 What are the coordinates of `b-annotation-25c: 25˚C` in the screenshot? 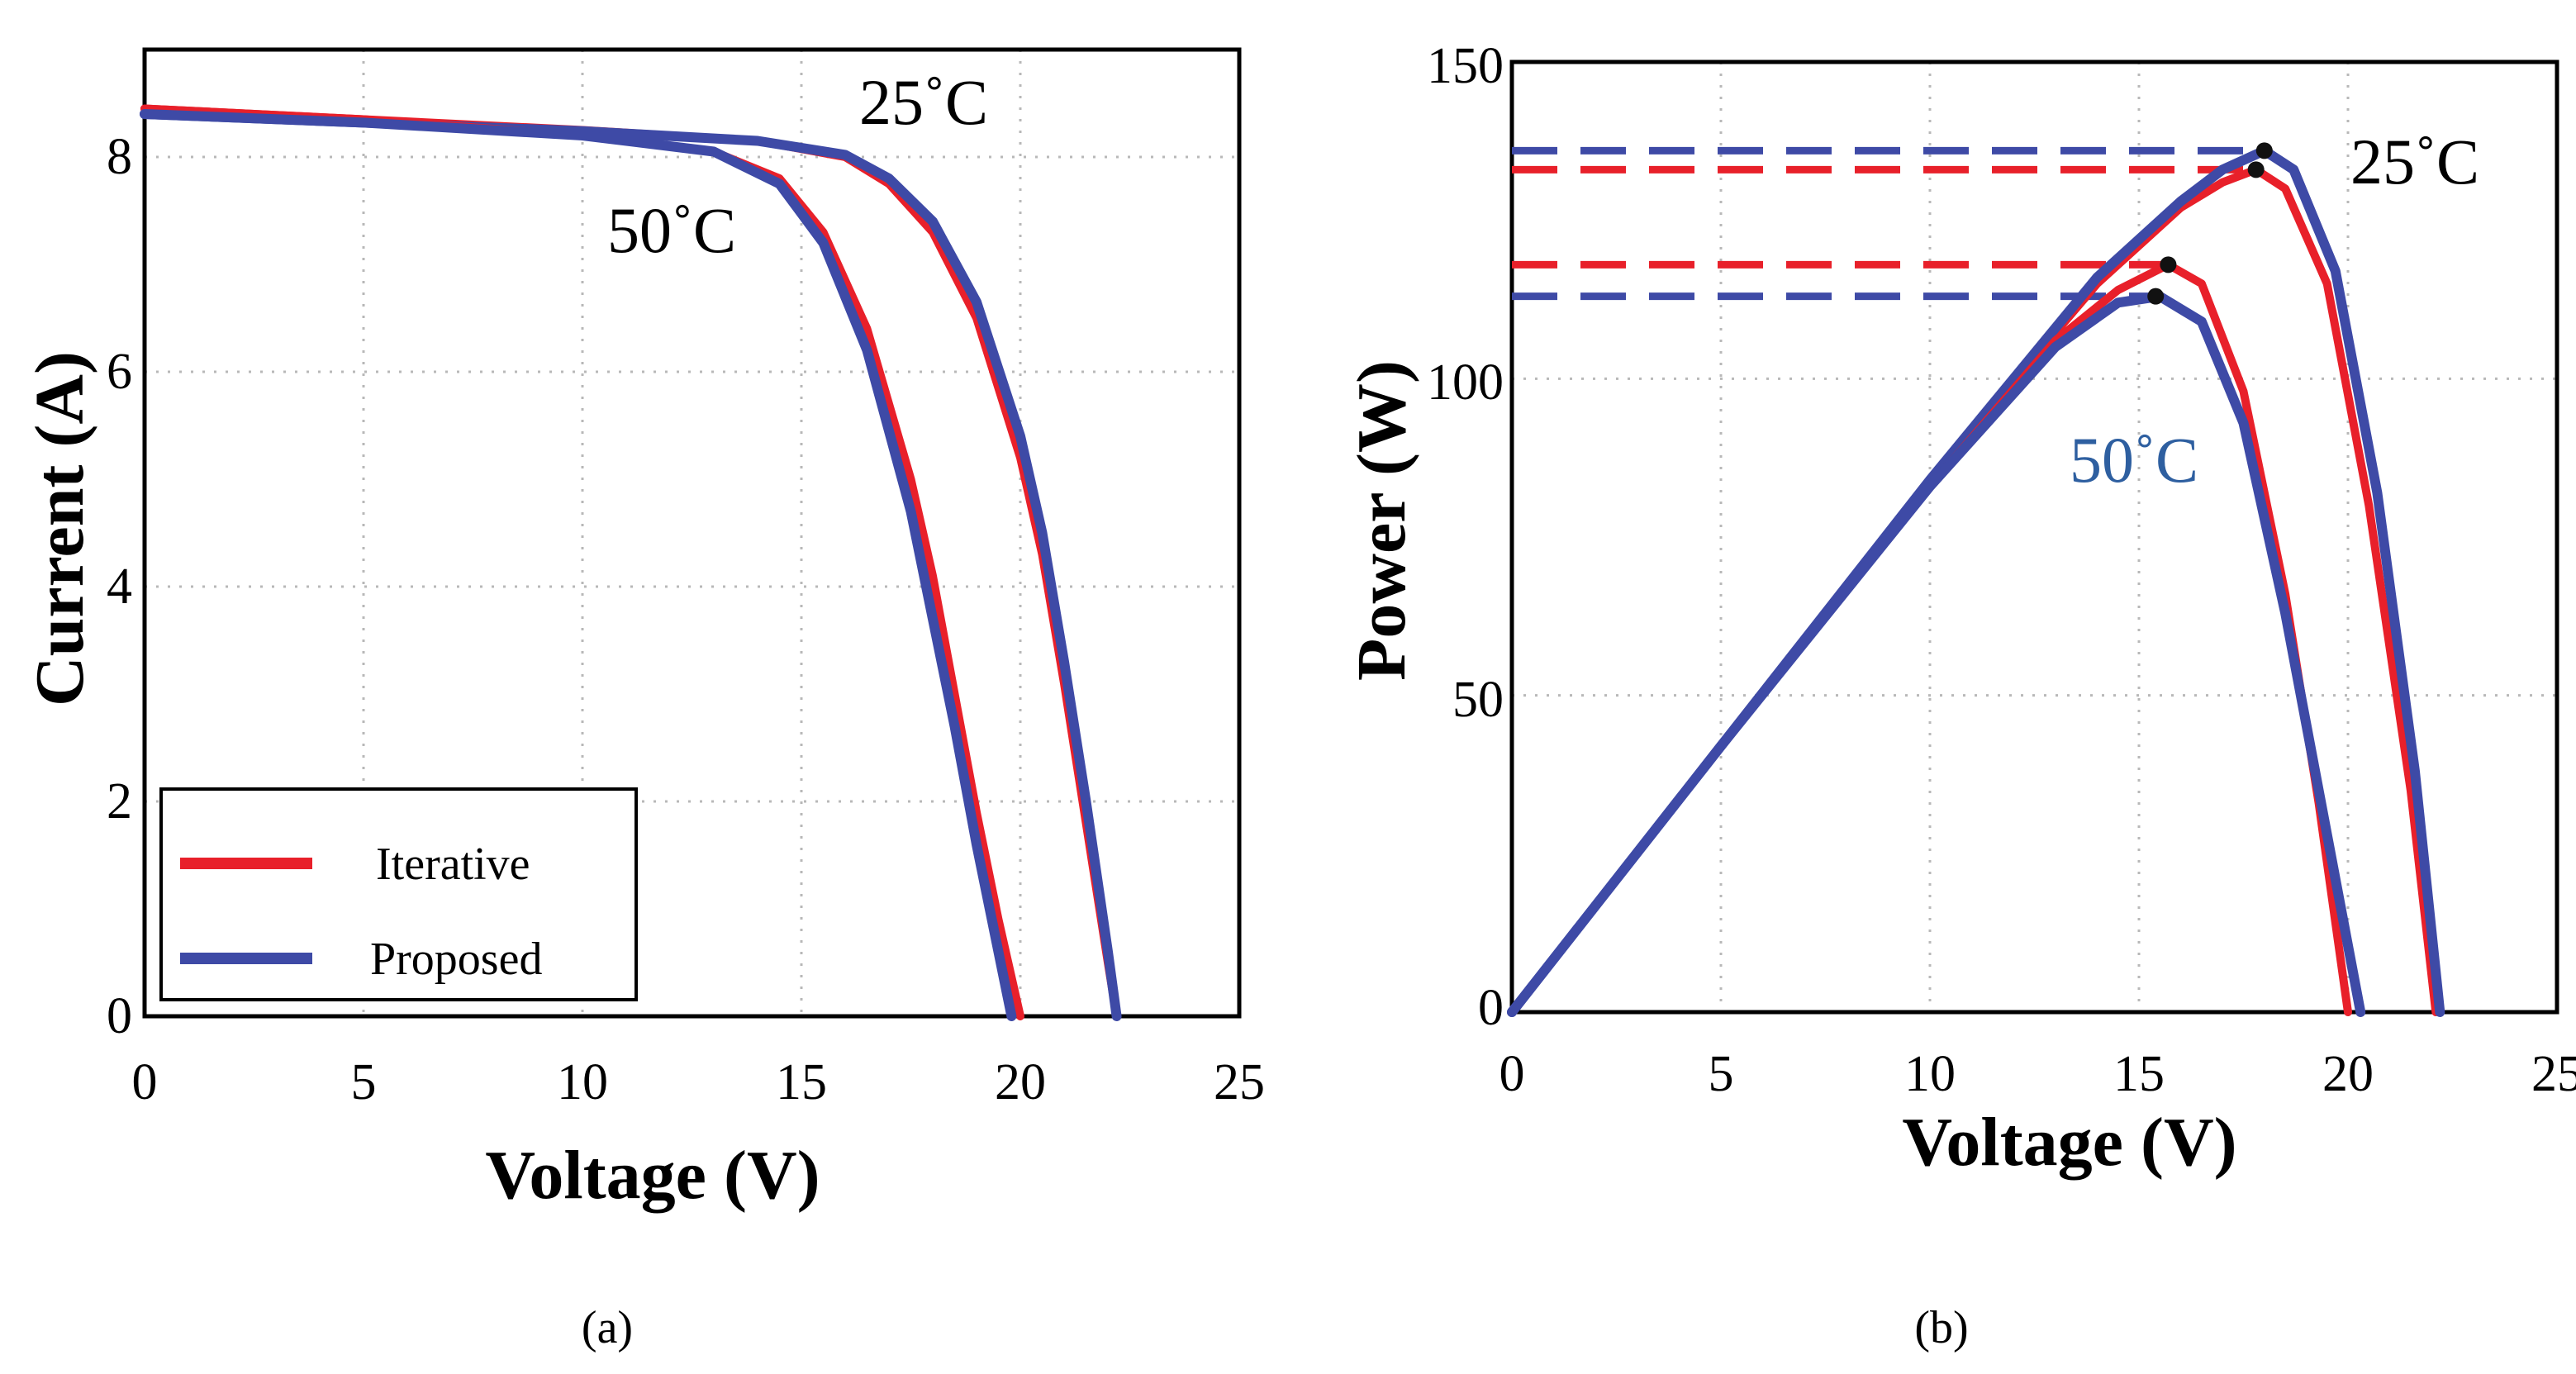 It's located at (2414, 161).